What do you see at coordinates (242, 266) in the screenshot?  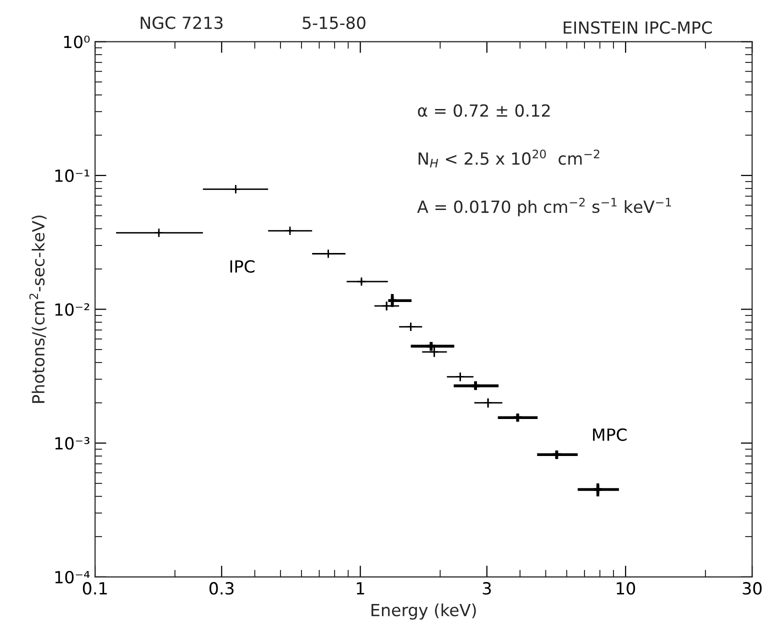 I see `text: IPC` at bounding box center [242, 266].